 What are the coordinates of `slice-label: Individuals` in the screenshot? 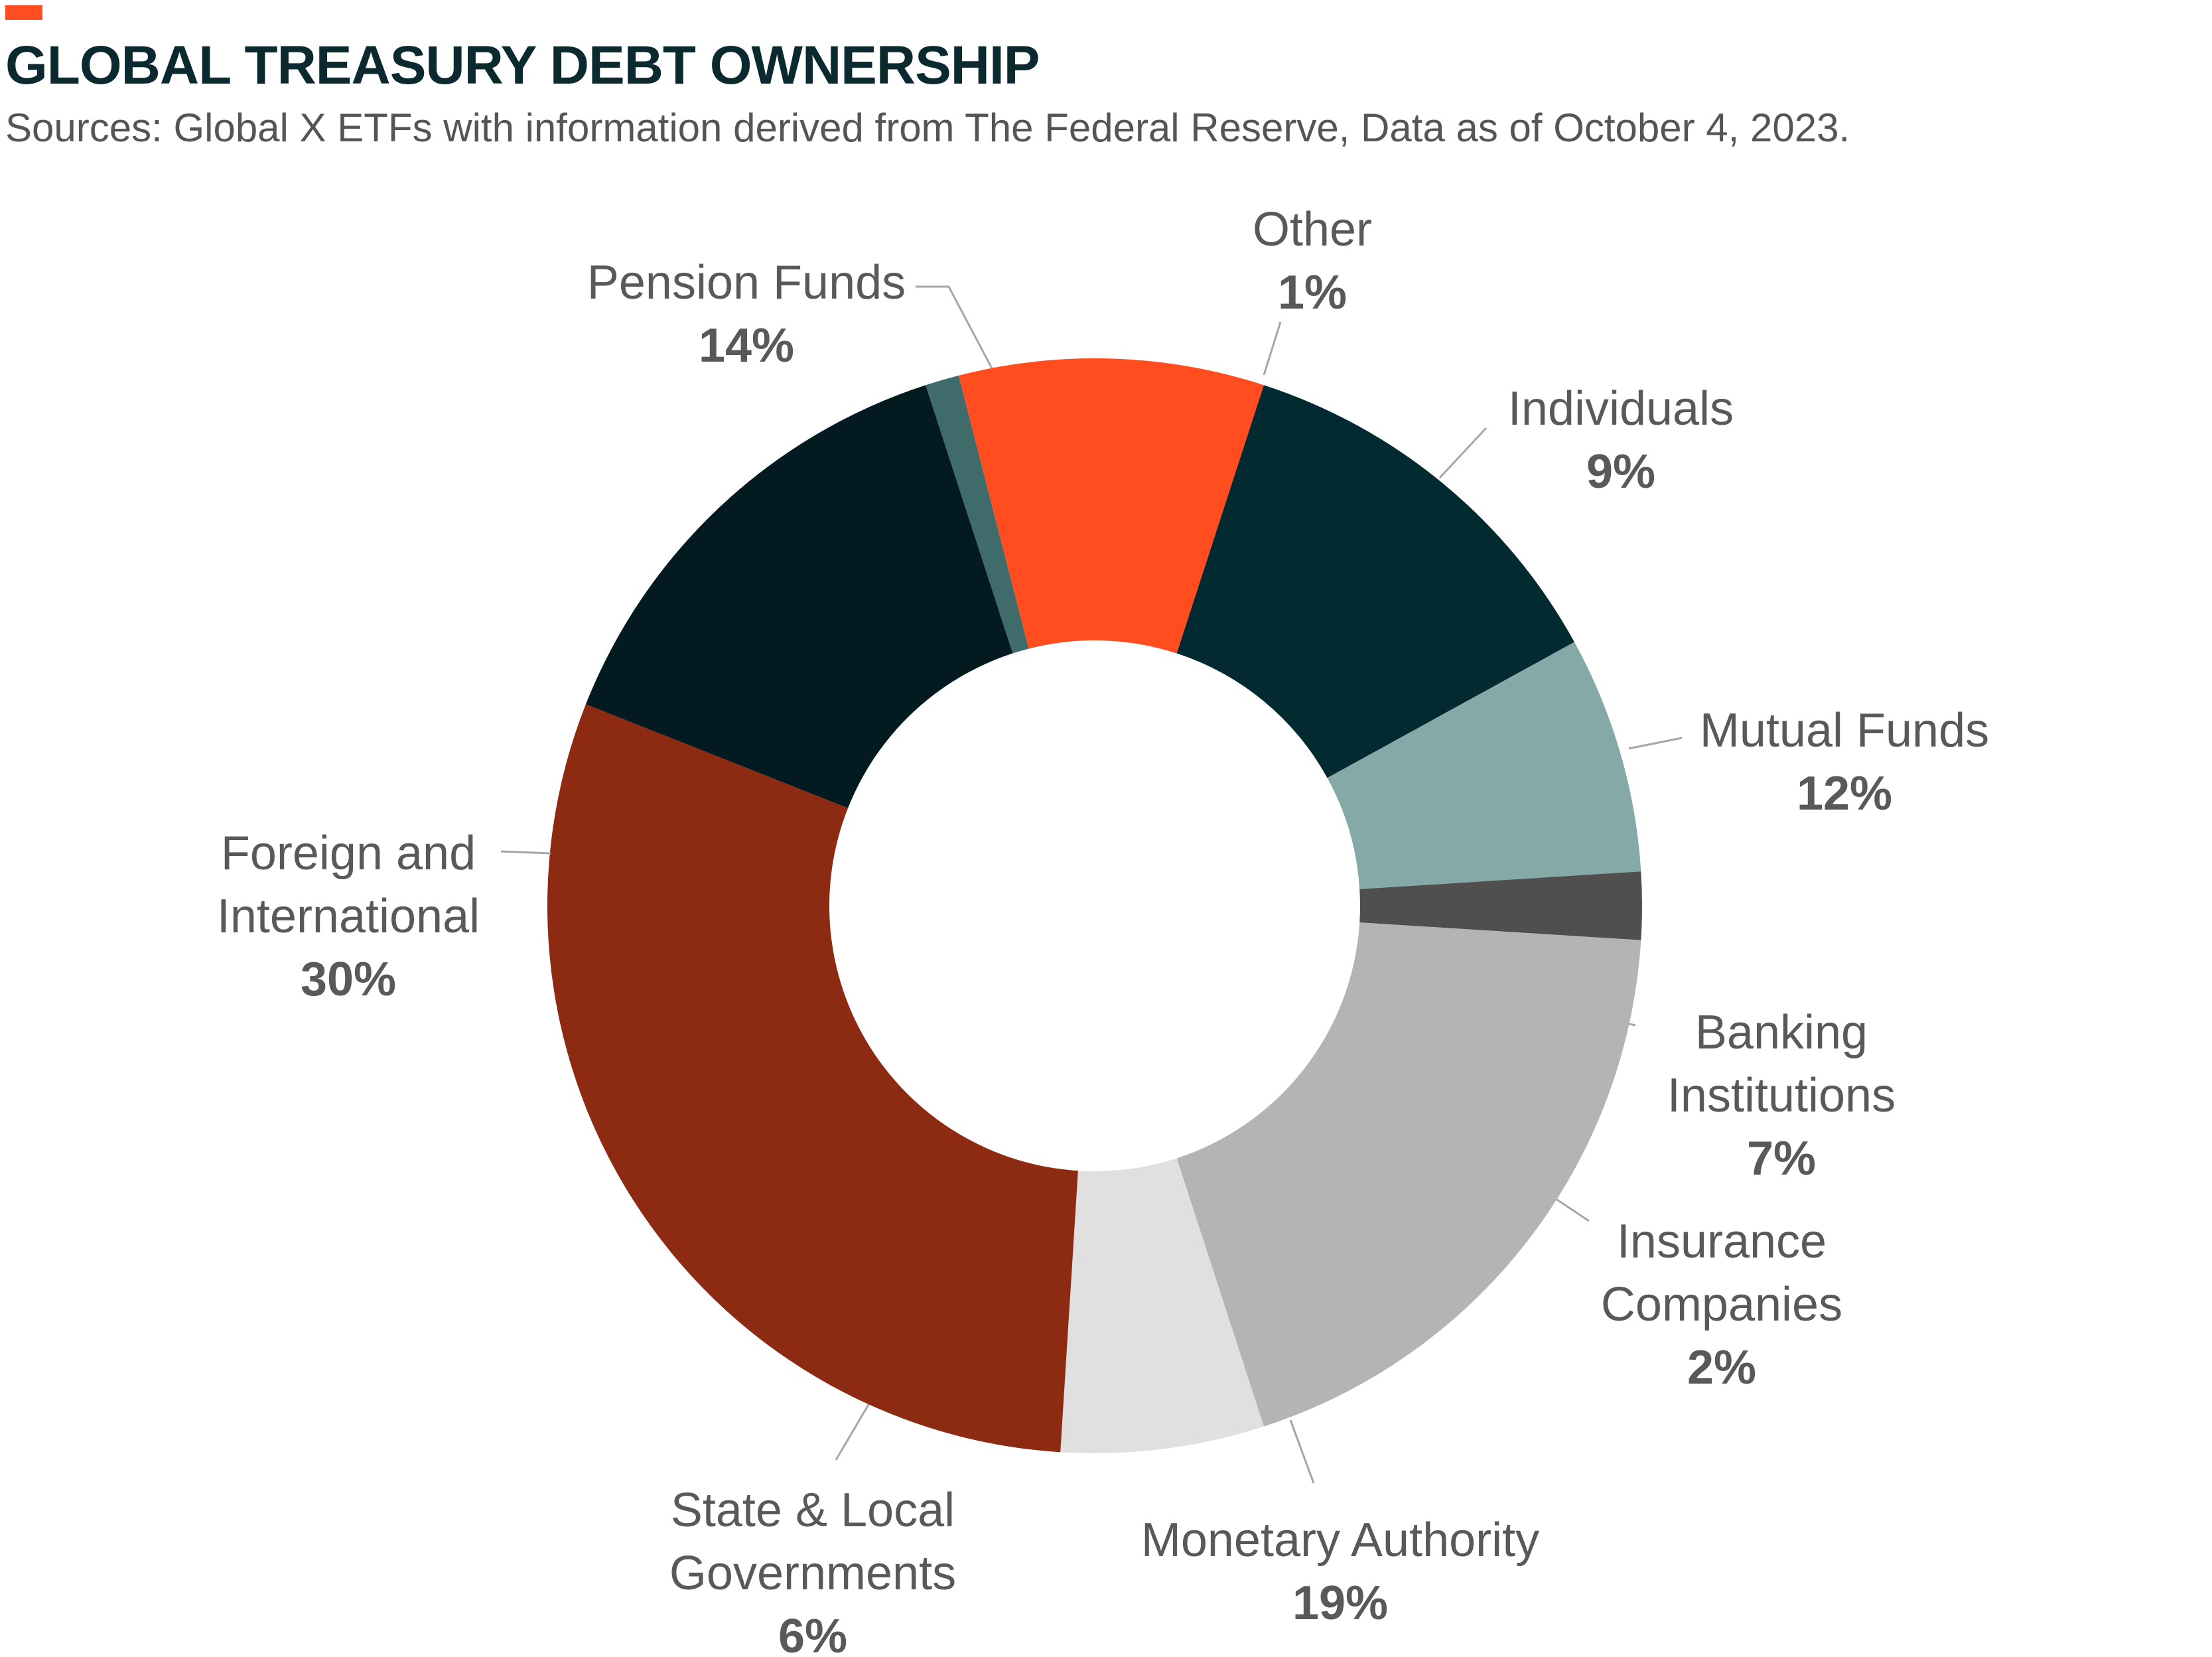 It's located at (1621, 409).